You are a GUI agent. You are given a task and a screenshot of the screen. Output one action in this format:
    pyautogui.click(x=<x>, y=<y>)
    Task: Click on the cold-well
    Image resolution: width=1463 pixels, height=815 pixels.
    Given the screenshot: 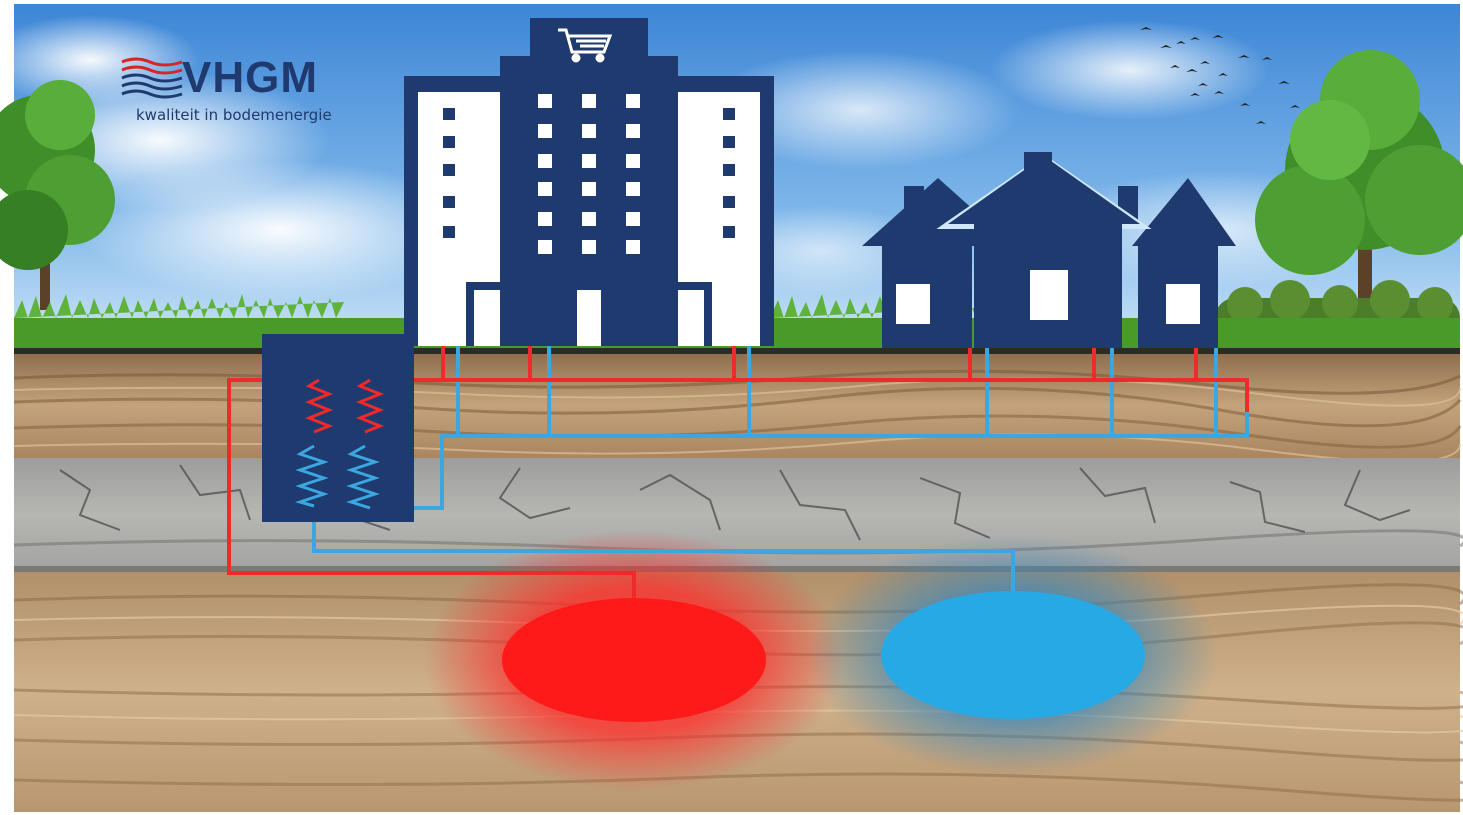 What is the action you would take?
    pyautogui.click(x=1013, y=655)
    